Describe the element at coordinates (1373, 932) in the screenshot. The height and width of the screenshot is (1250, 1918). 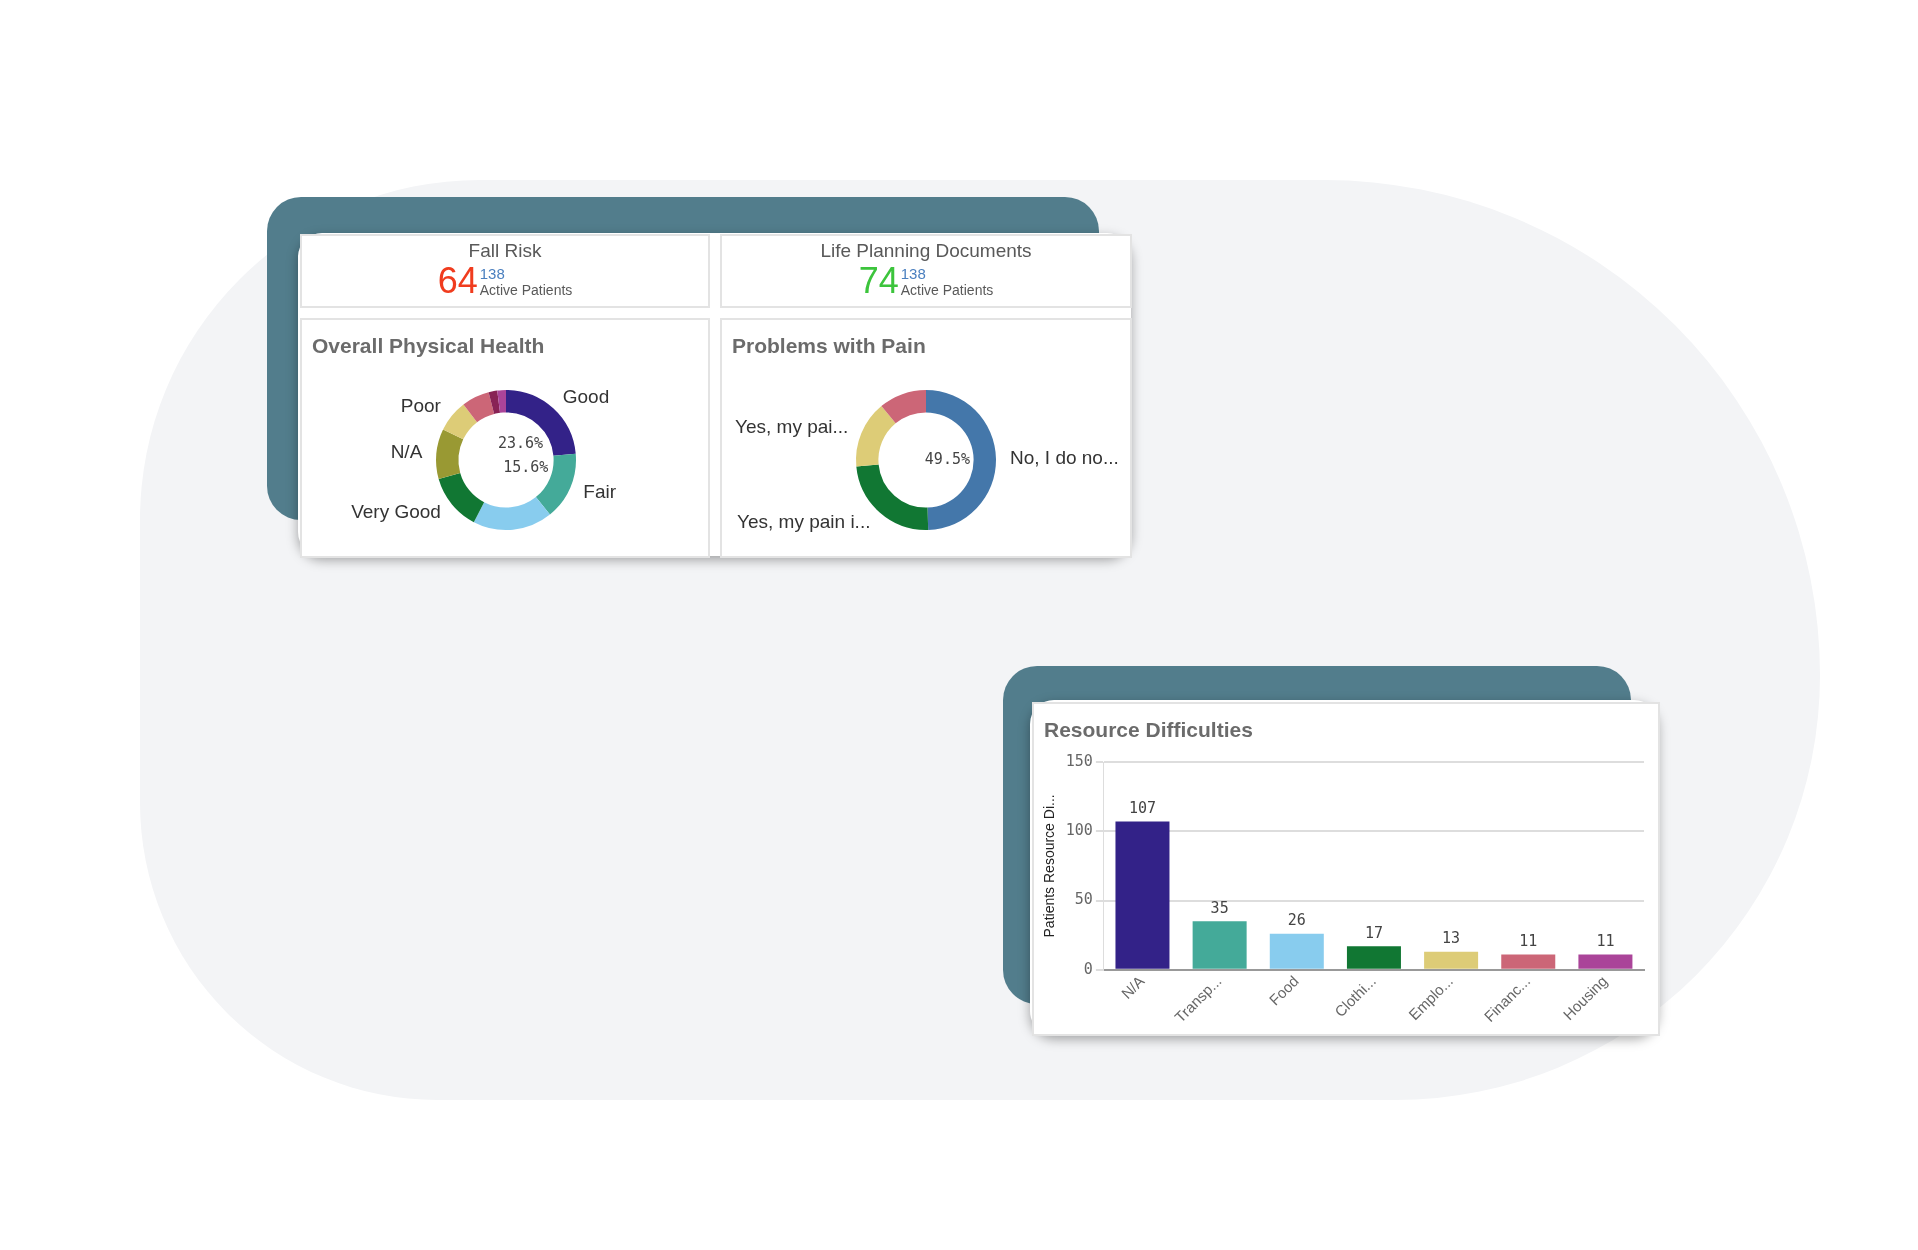
I see `data-label: 17` at that location.